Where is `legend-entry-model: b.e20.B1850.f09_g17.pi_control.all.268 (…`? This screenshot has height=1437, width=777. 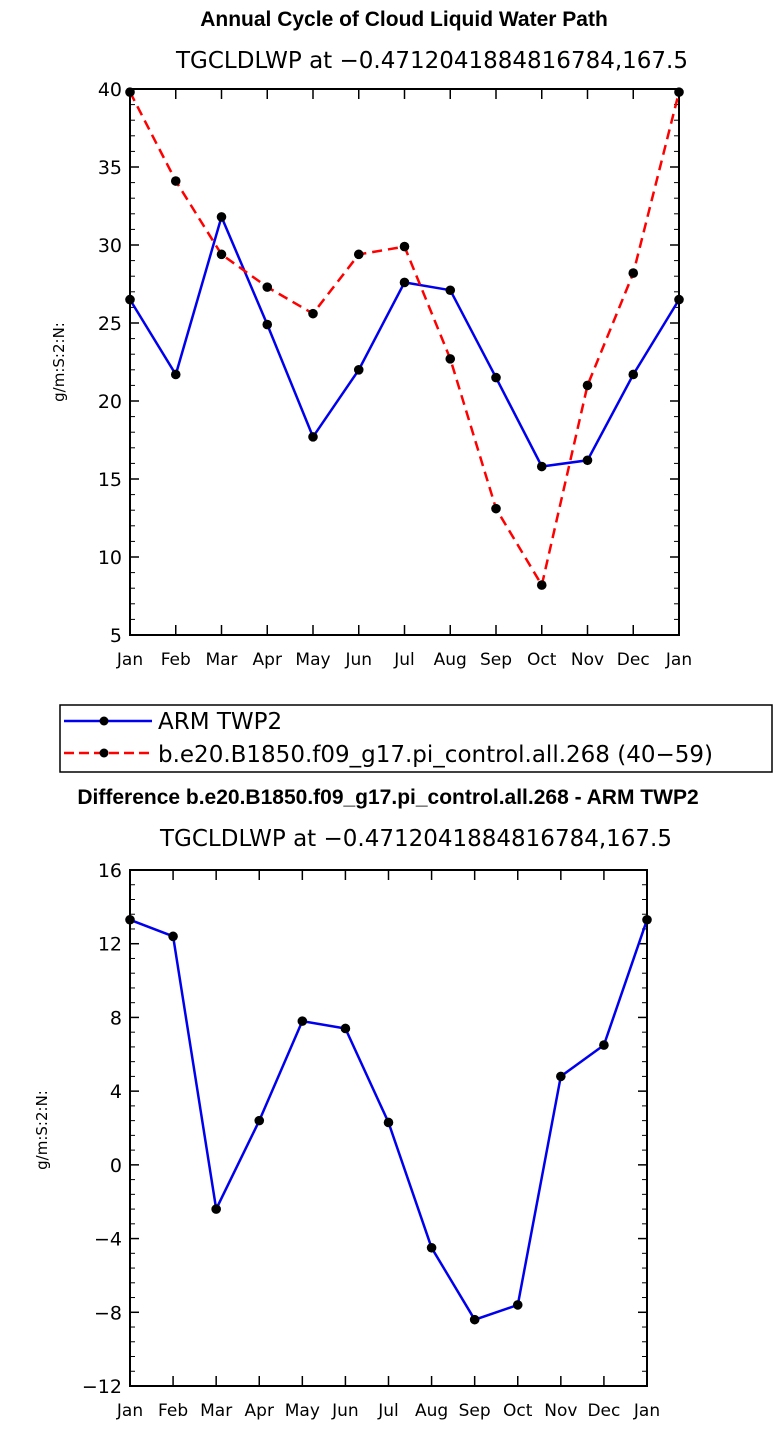 legend-entry-model: b.e20.B1850.f09_g17.pi_control.all.268 (… is located at coordinates (388, 755).